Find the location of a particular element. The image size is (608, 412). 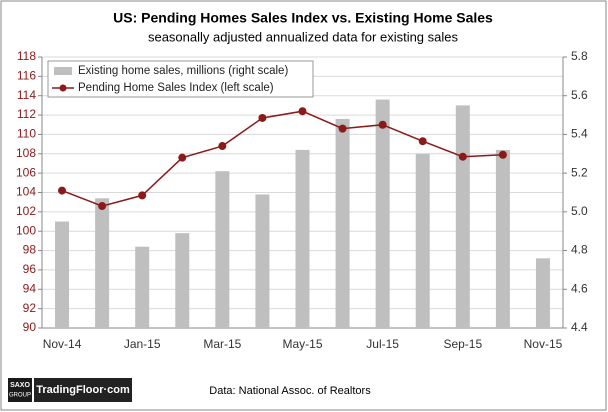

y-tick-label: 116 is located at coordinates (26, 76).